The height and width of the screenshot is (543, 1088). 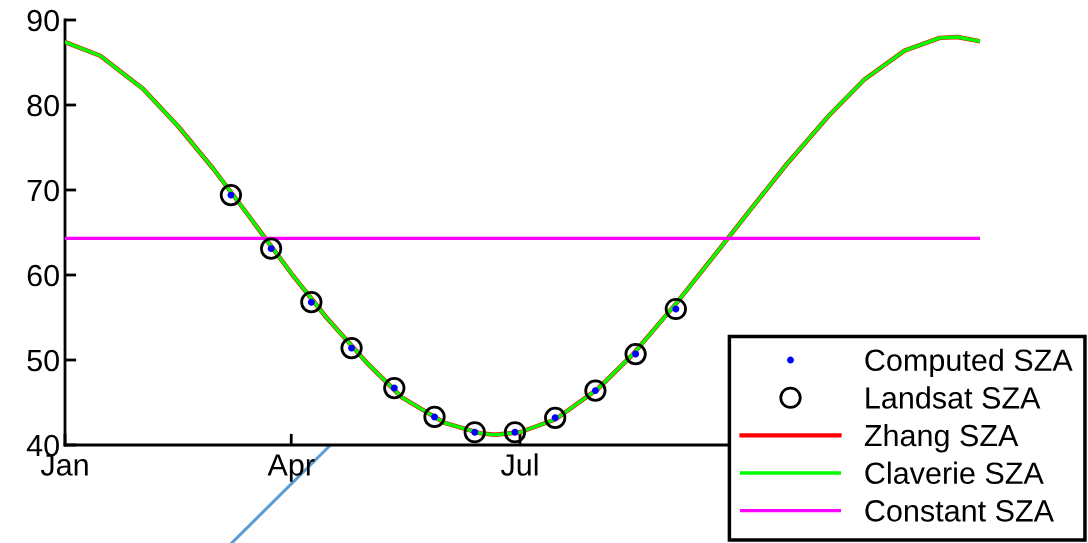 What do you see at coordinates (43, 20) in the screenshot?
I see `y-tick-label: 90` at bounding box center [43, 20].